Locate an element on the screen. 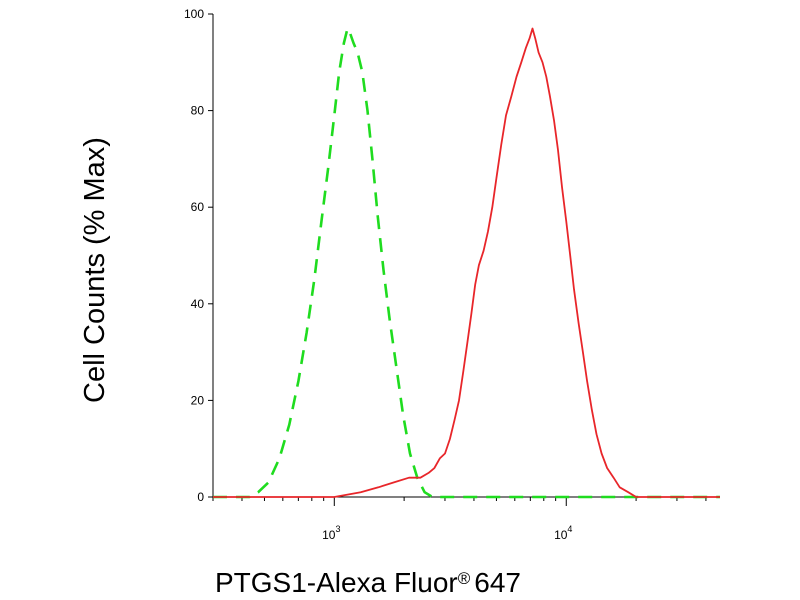 The image size is (800, 600). y-tick-label: 20 is located at coordinates (198, 400).